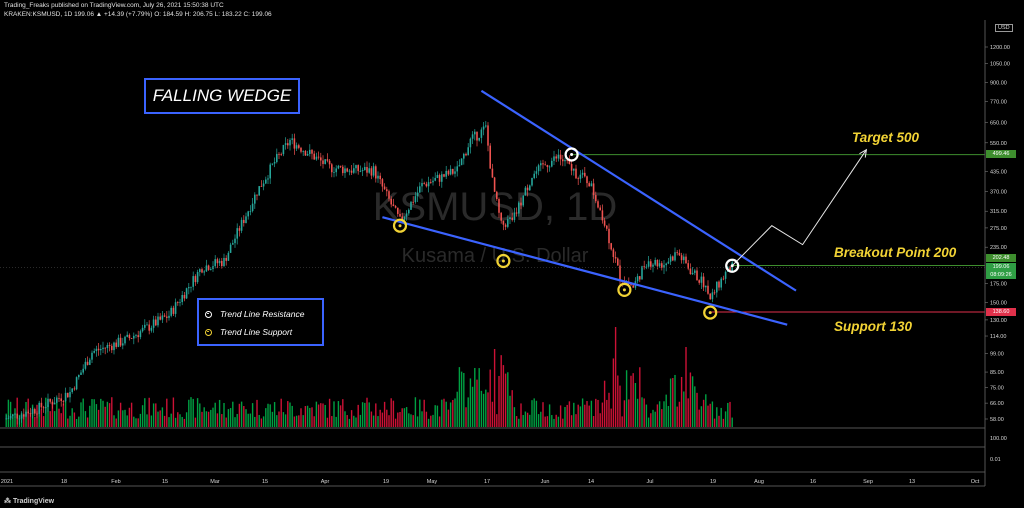 This screenshot has width=1024, height=508. What do you see at coordinates (732, 265) in the screenshot?
I see `resistance-touch-point` at bounding box center [732, 265].